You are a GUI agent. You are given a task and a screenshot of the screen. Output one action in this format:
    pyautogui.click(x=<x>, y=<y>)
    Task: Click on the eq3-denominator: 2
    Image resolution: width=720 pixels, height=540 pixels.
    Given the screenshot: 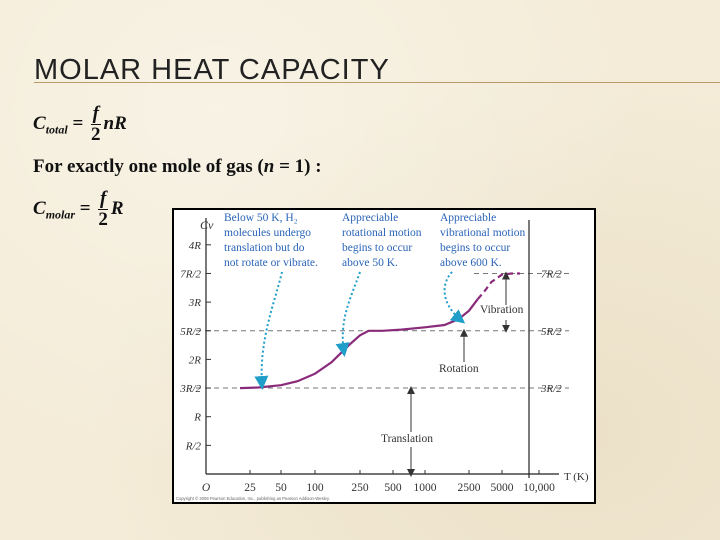 What is the action you would take?
    pyautogui.click(x=103, y=219)
    